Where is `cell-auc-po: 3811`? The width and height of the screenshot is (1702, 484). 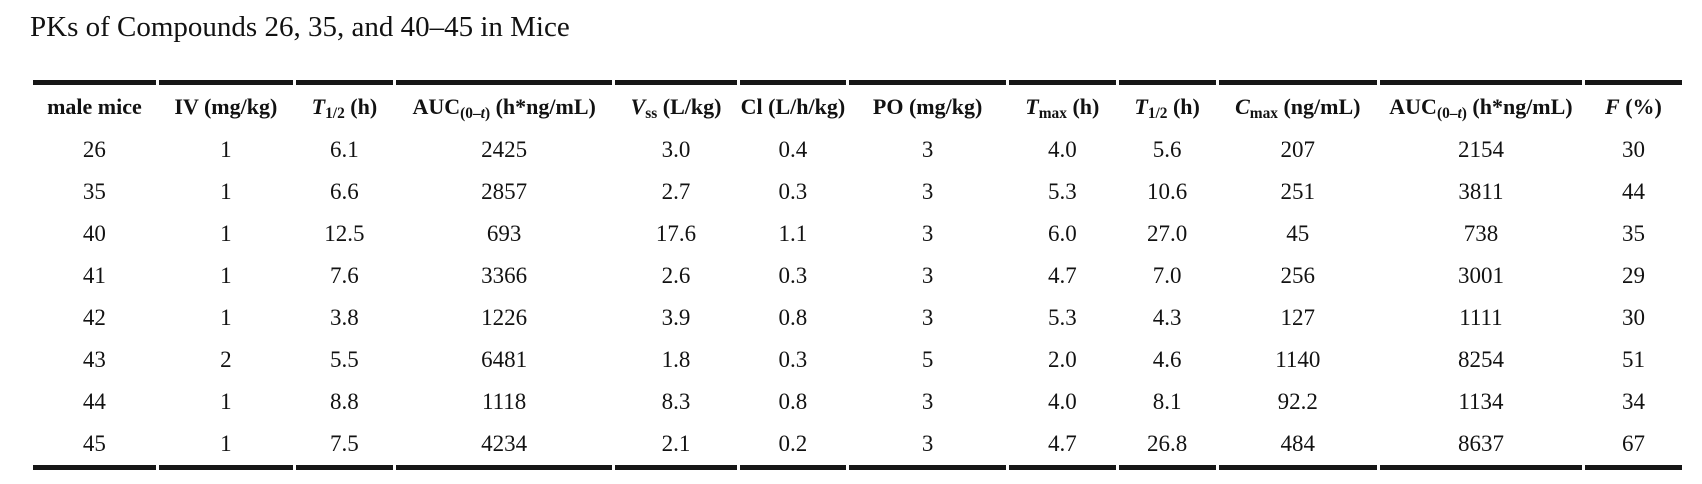
cell-auc-po: 3811 is located at coordinates (1481, 191).